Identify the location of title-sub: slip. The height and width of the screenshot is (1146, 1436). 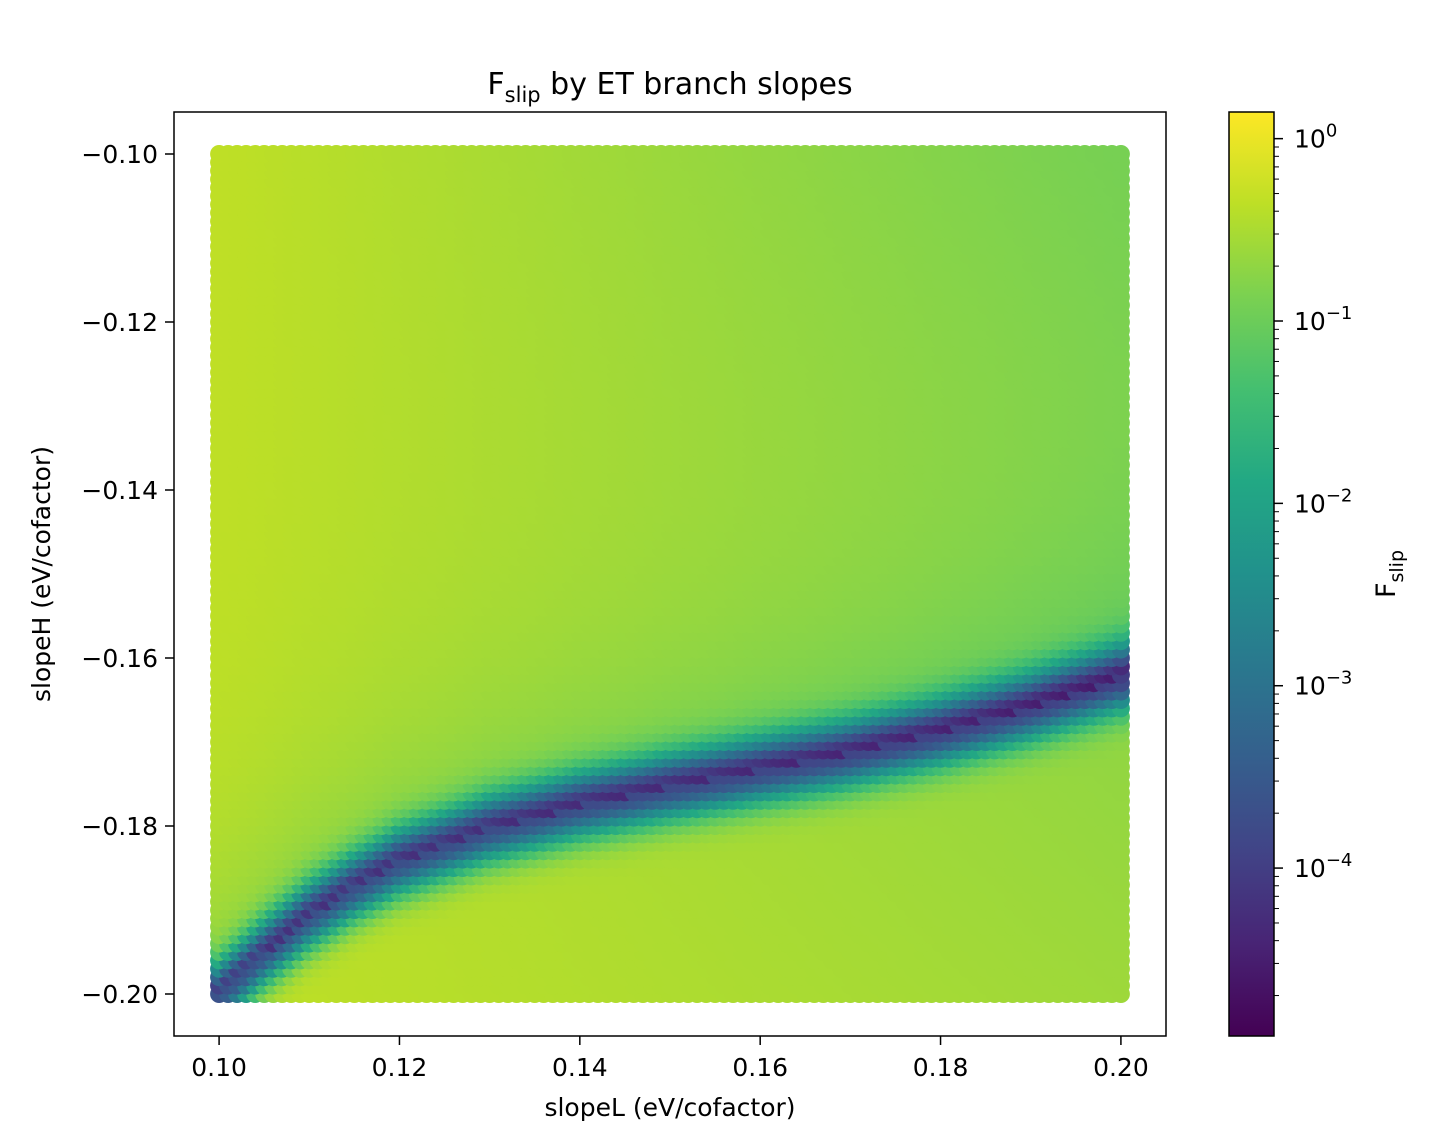
(523, 95).